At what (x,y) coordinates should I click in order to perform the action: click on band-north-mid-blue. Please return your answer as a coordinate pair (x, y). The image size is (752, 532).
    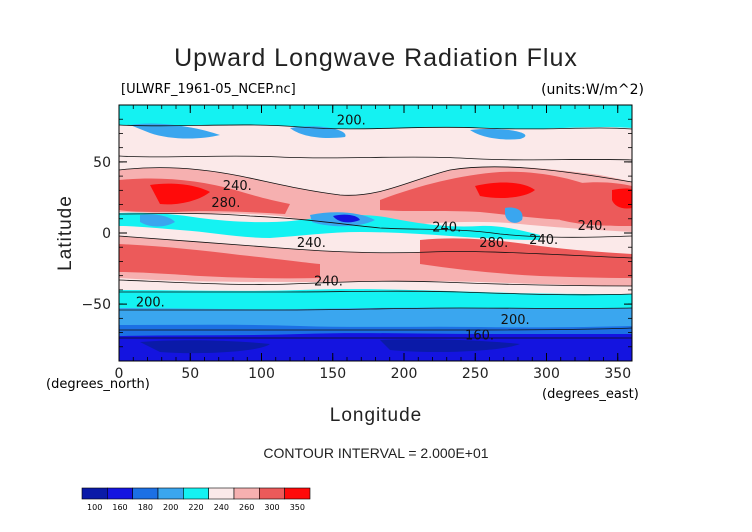
    Looking at the image, I should click on (328, 131).